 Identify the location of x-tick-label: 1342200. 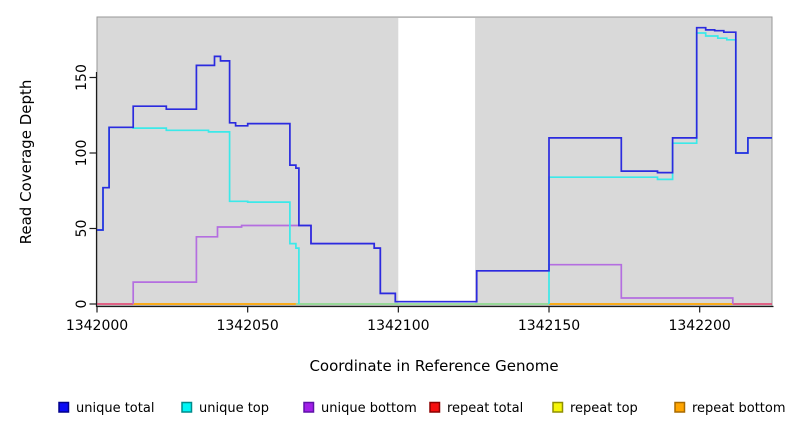
(699, 326).